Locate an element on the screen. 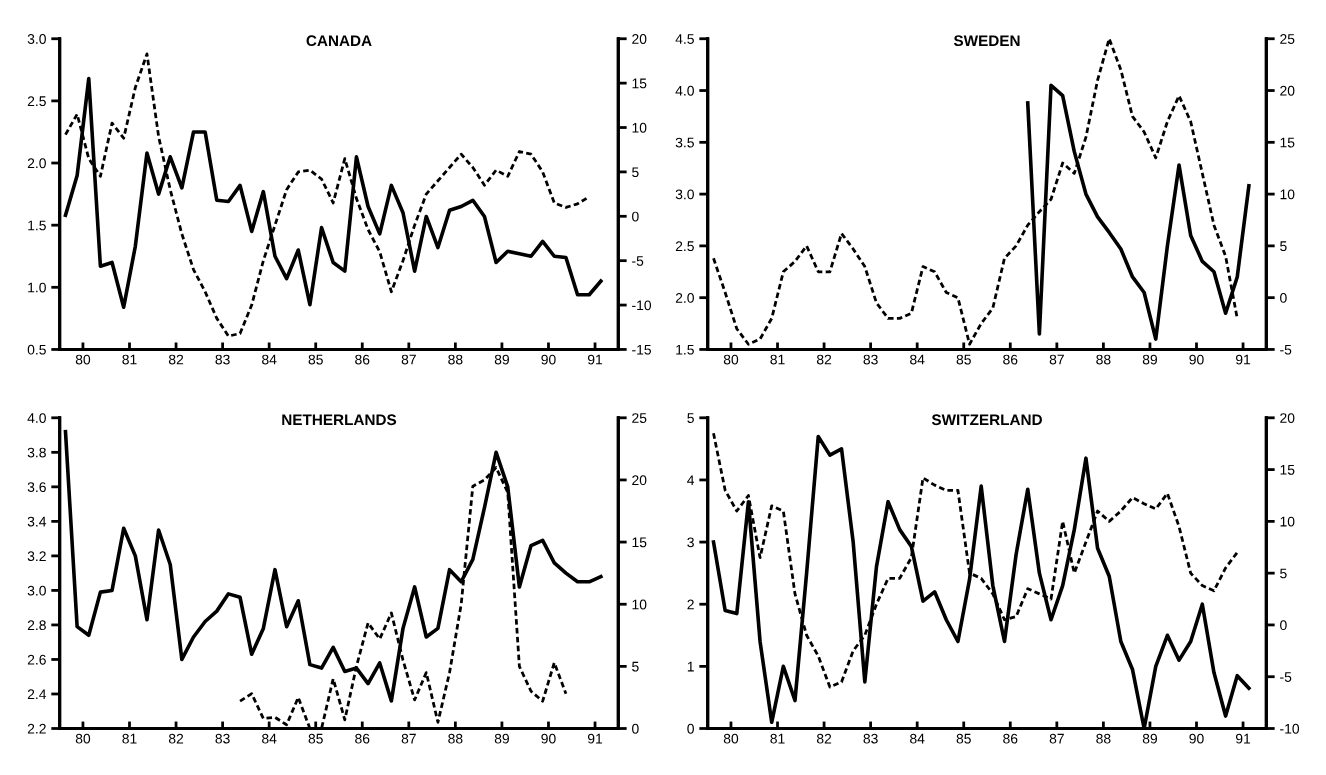  y-tick-label: 3.5 is located at coordinates (684, 142).